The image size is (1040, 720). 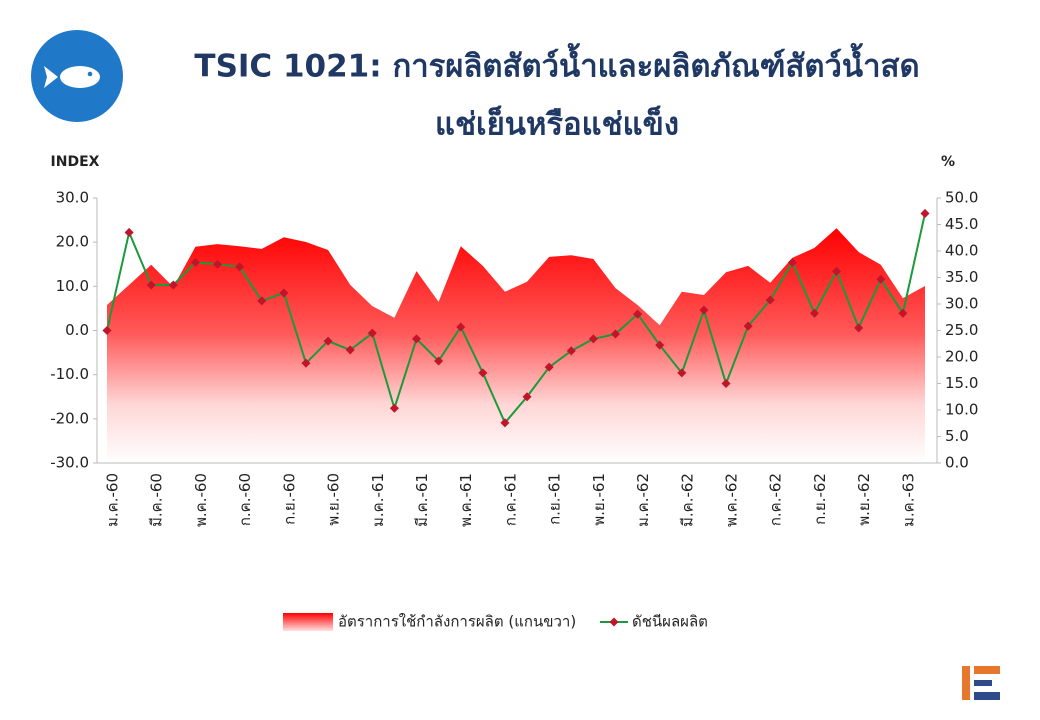 I want to click on legend-label: อัตราการใช้กำลังการผลิต (แกนขวา), so click(x=457, y=622).